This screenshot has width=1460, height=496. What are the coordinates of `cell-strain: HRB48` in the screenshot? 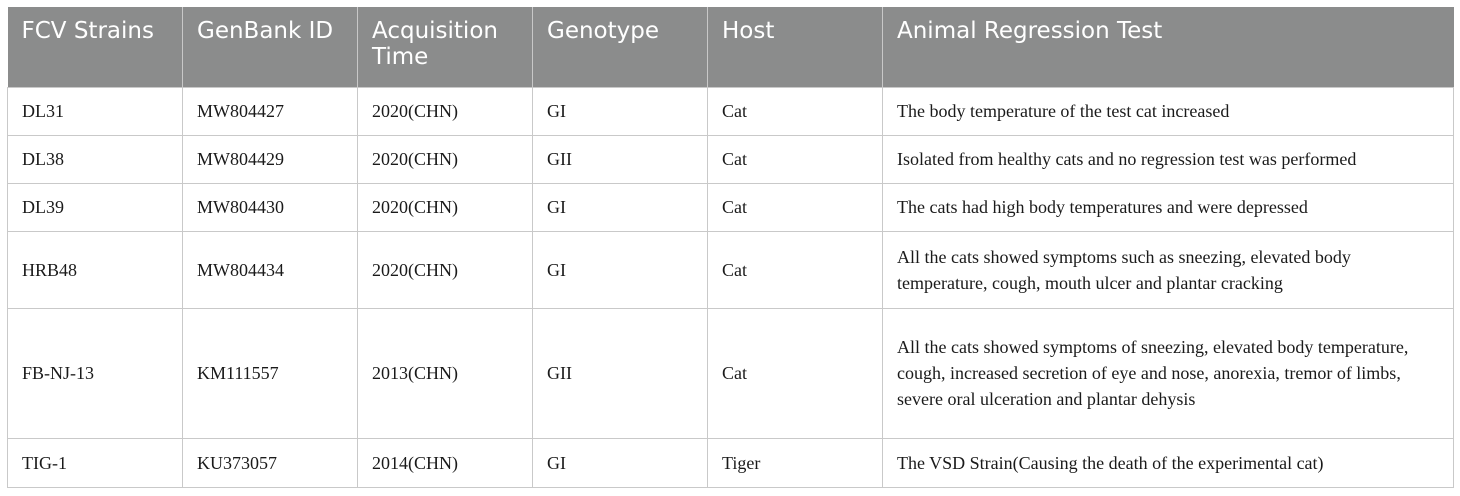 It's located at (95, 269).